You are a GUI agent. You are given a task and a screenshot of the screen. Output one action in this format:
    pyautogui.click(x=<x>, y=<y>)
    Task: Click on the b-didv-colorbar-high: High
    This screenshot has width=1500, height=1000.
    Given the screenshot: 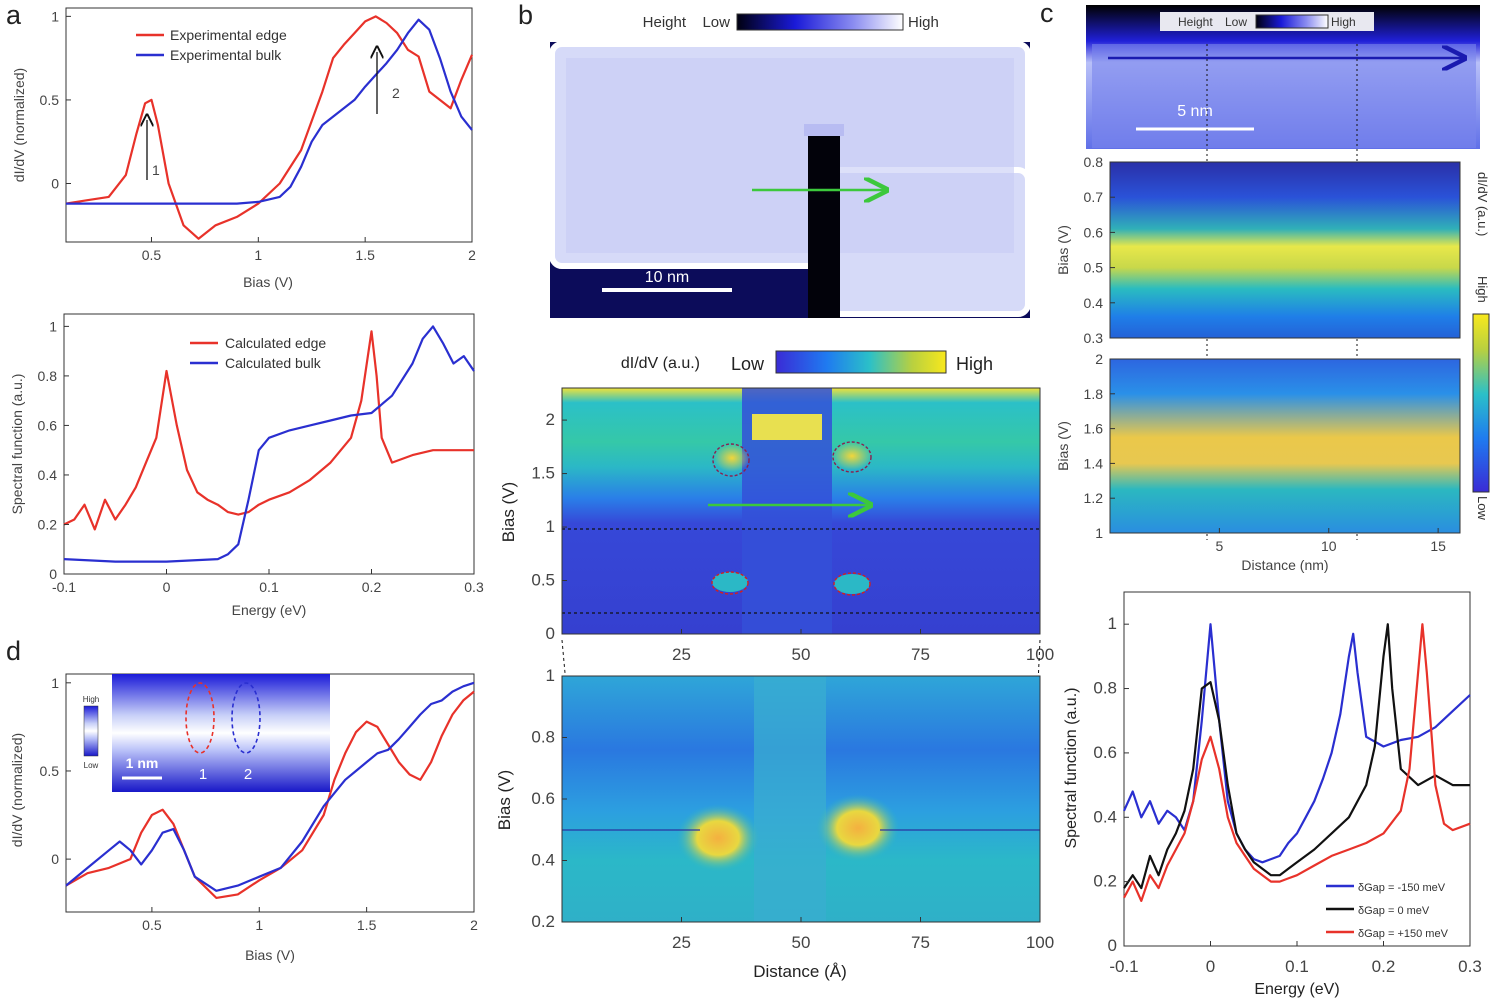 What is the action you would take?
    pyautogui.click(x=974, y=364)
    